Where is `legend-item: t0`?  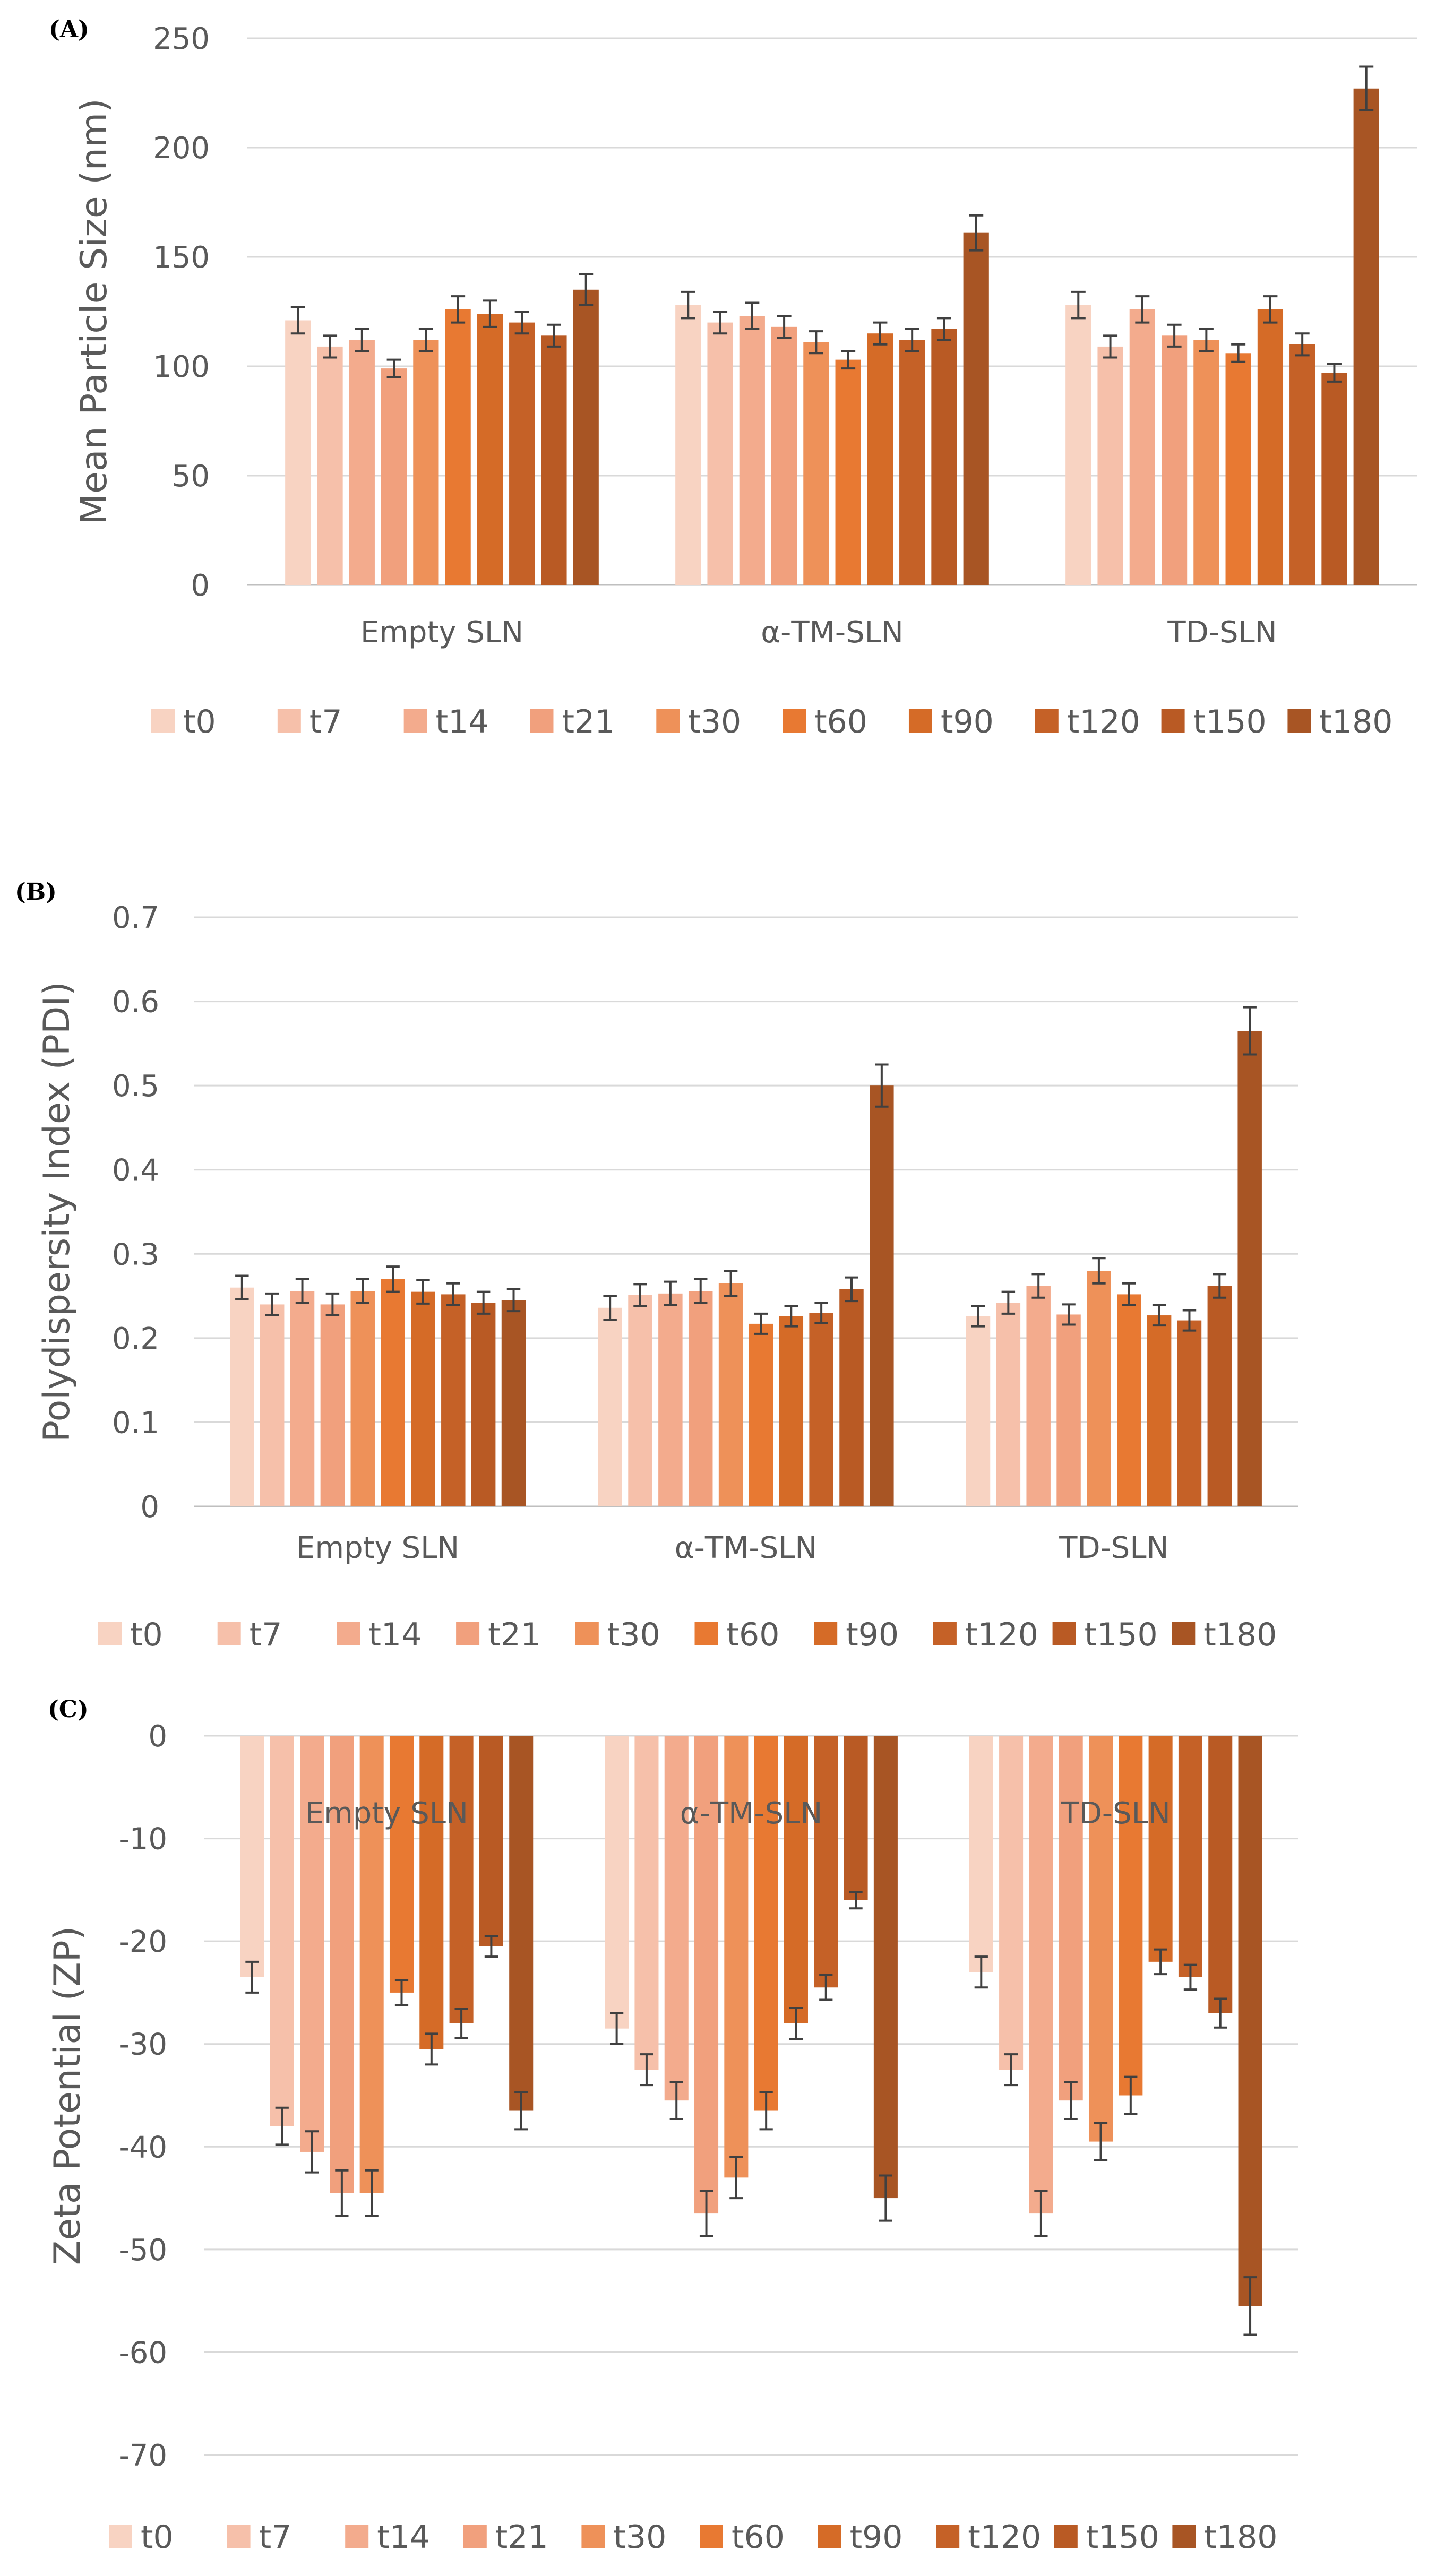 legend-item: t0 is located at coordinates (141, 2537).